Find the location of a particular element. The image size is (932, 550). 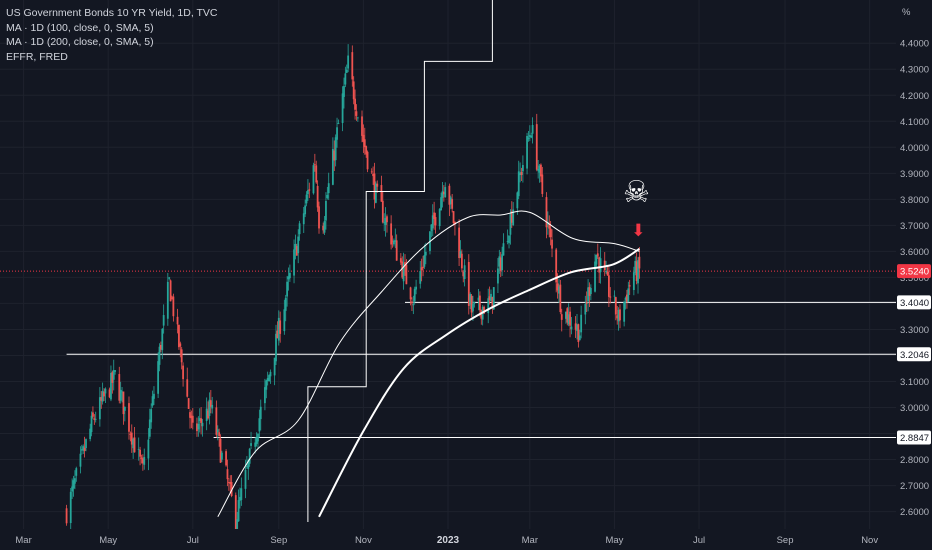

x-tick-label: 2023 is located at coordinates (448, 540).